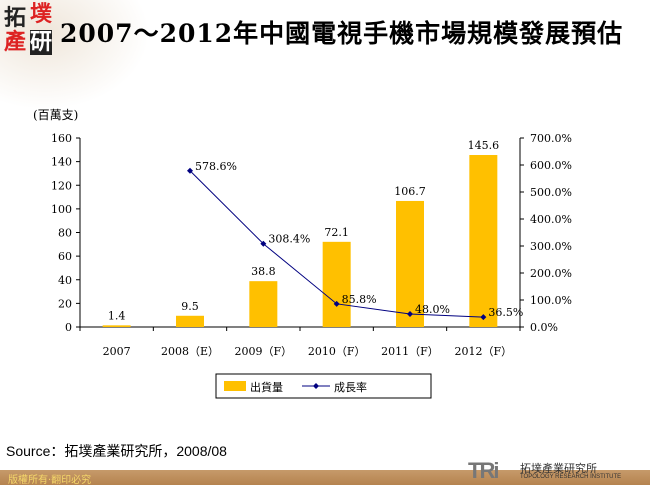 Image resolution: width=650 pixels, height=486 pixels. What do you see at coordinates (216, 166) in the screenshot?
I see `growth-data-label: 578.6%` at bounding box center [216, 166].